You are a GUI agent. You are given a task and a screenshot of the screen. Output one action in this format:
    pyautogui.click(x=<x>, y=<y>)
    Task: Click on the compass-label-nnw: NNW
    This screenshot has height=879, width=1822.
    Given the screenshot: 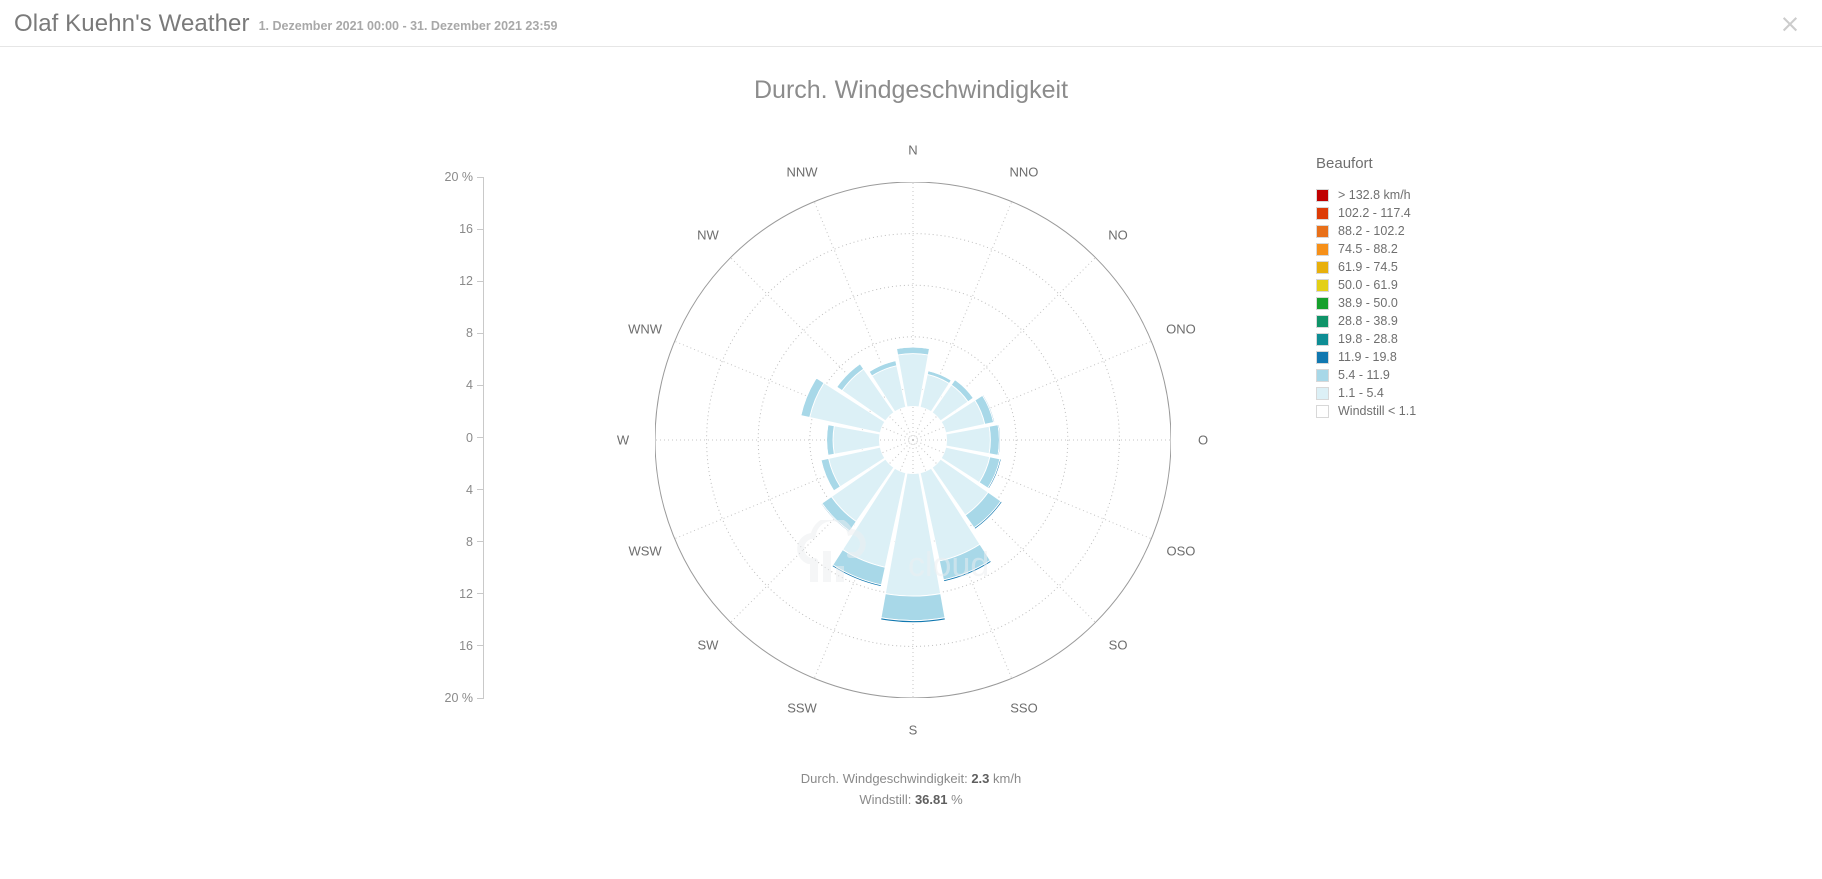 What is the action you would take?
    pyautogui.click(x=802, y=172)
    